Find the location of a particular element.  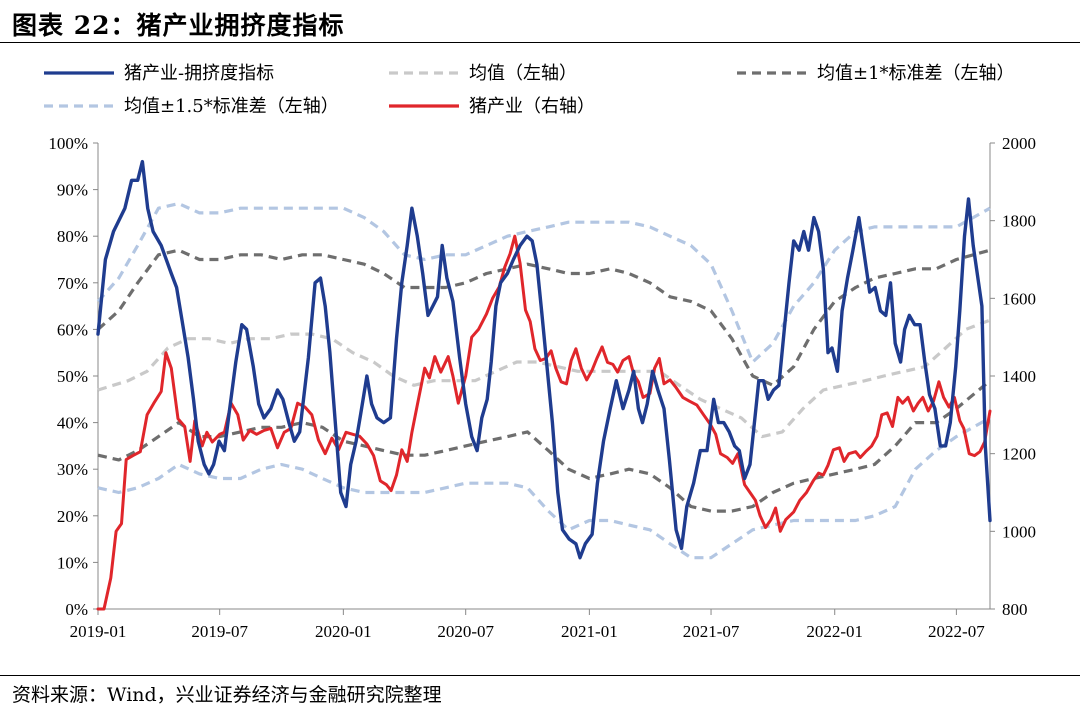

x-tick-label: 2020-07 is located at coordinates (465, 631).